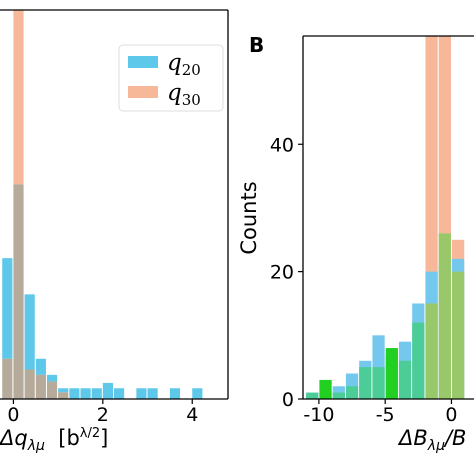 The image size is (474, 474). What do you see at coordinates (54, 440) in the screenshot?
I see `panel-a-x-label: Δqλμ [bλ/2]` at bounding box center [54, 440].